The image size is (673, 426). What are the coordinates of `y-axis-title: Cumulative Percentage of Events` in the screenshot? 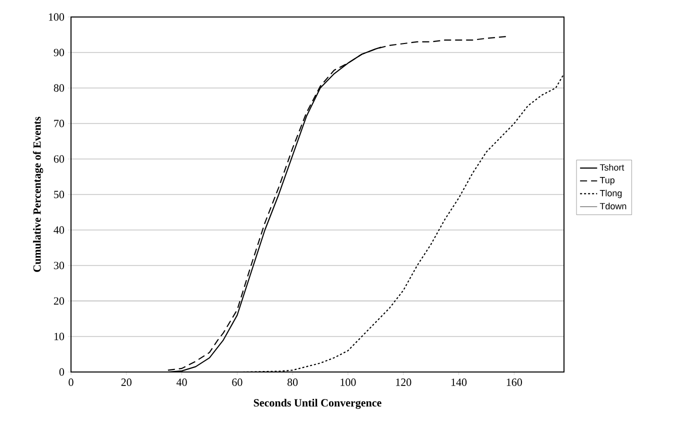 It's located at (38, 194).